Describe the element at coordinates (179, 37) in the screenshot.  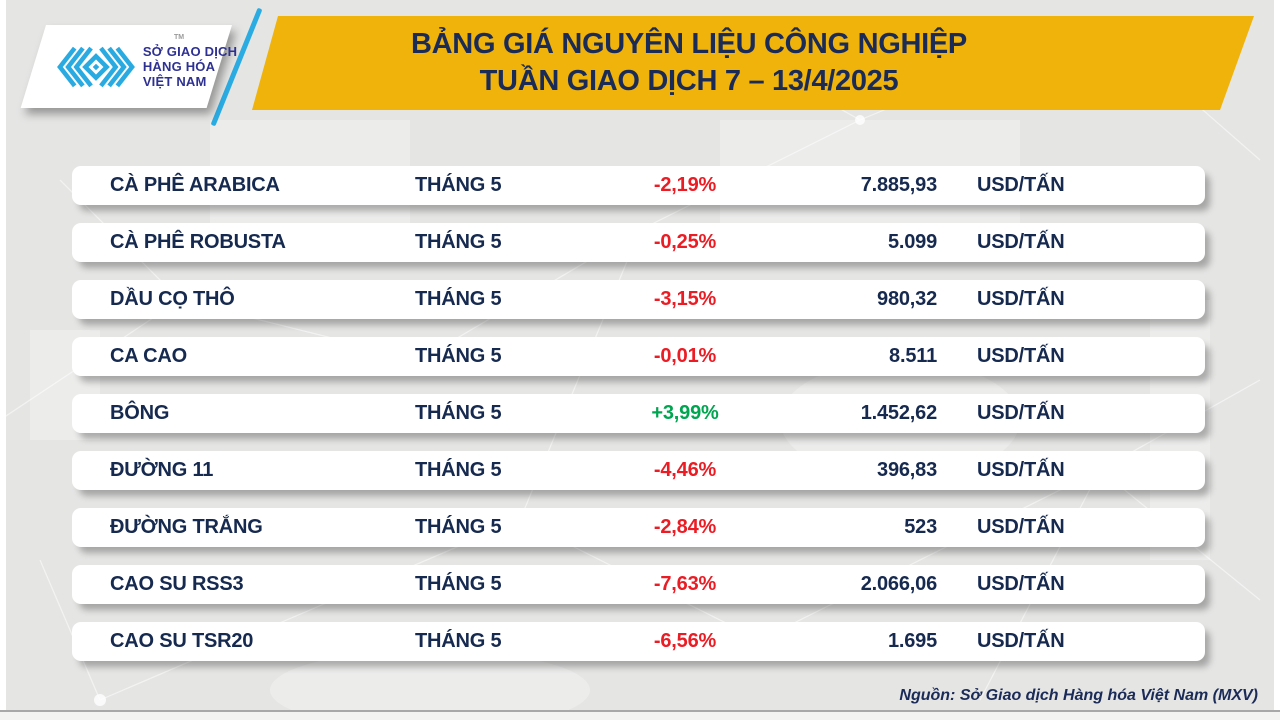
I see `trademark-symbol: TM` at that location.